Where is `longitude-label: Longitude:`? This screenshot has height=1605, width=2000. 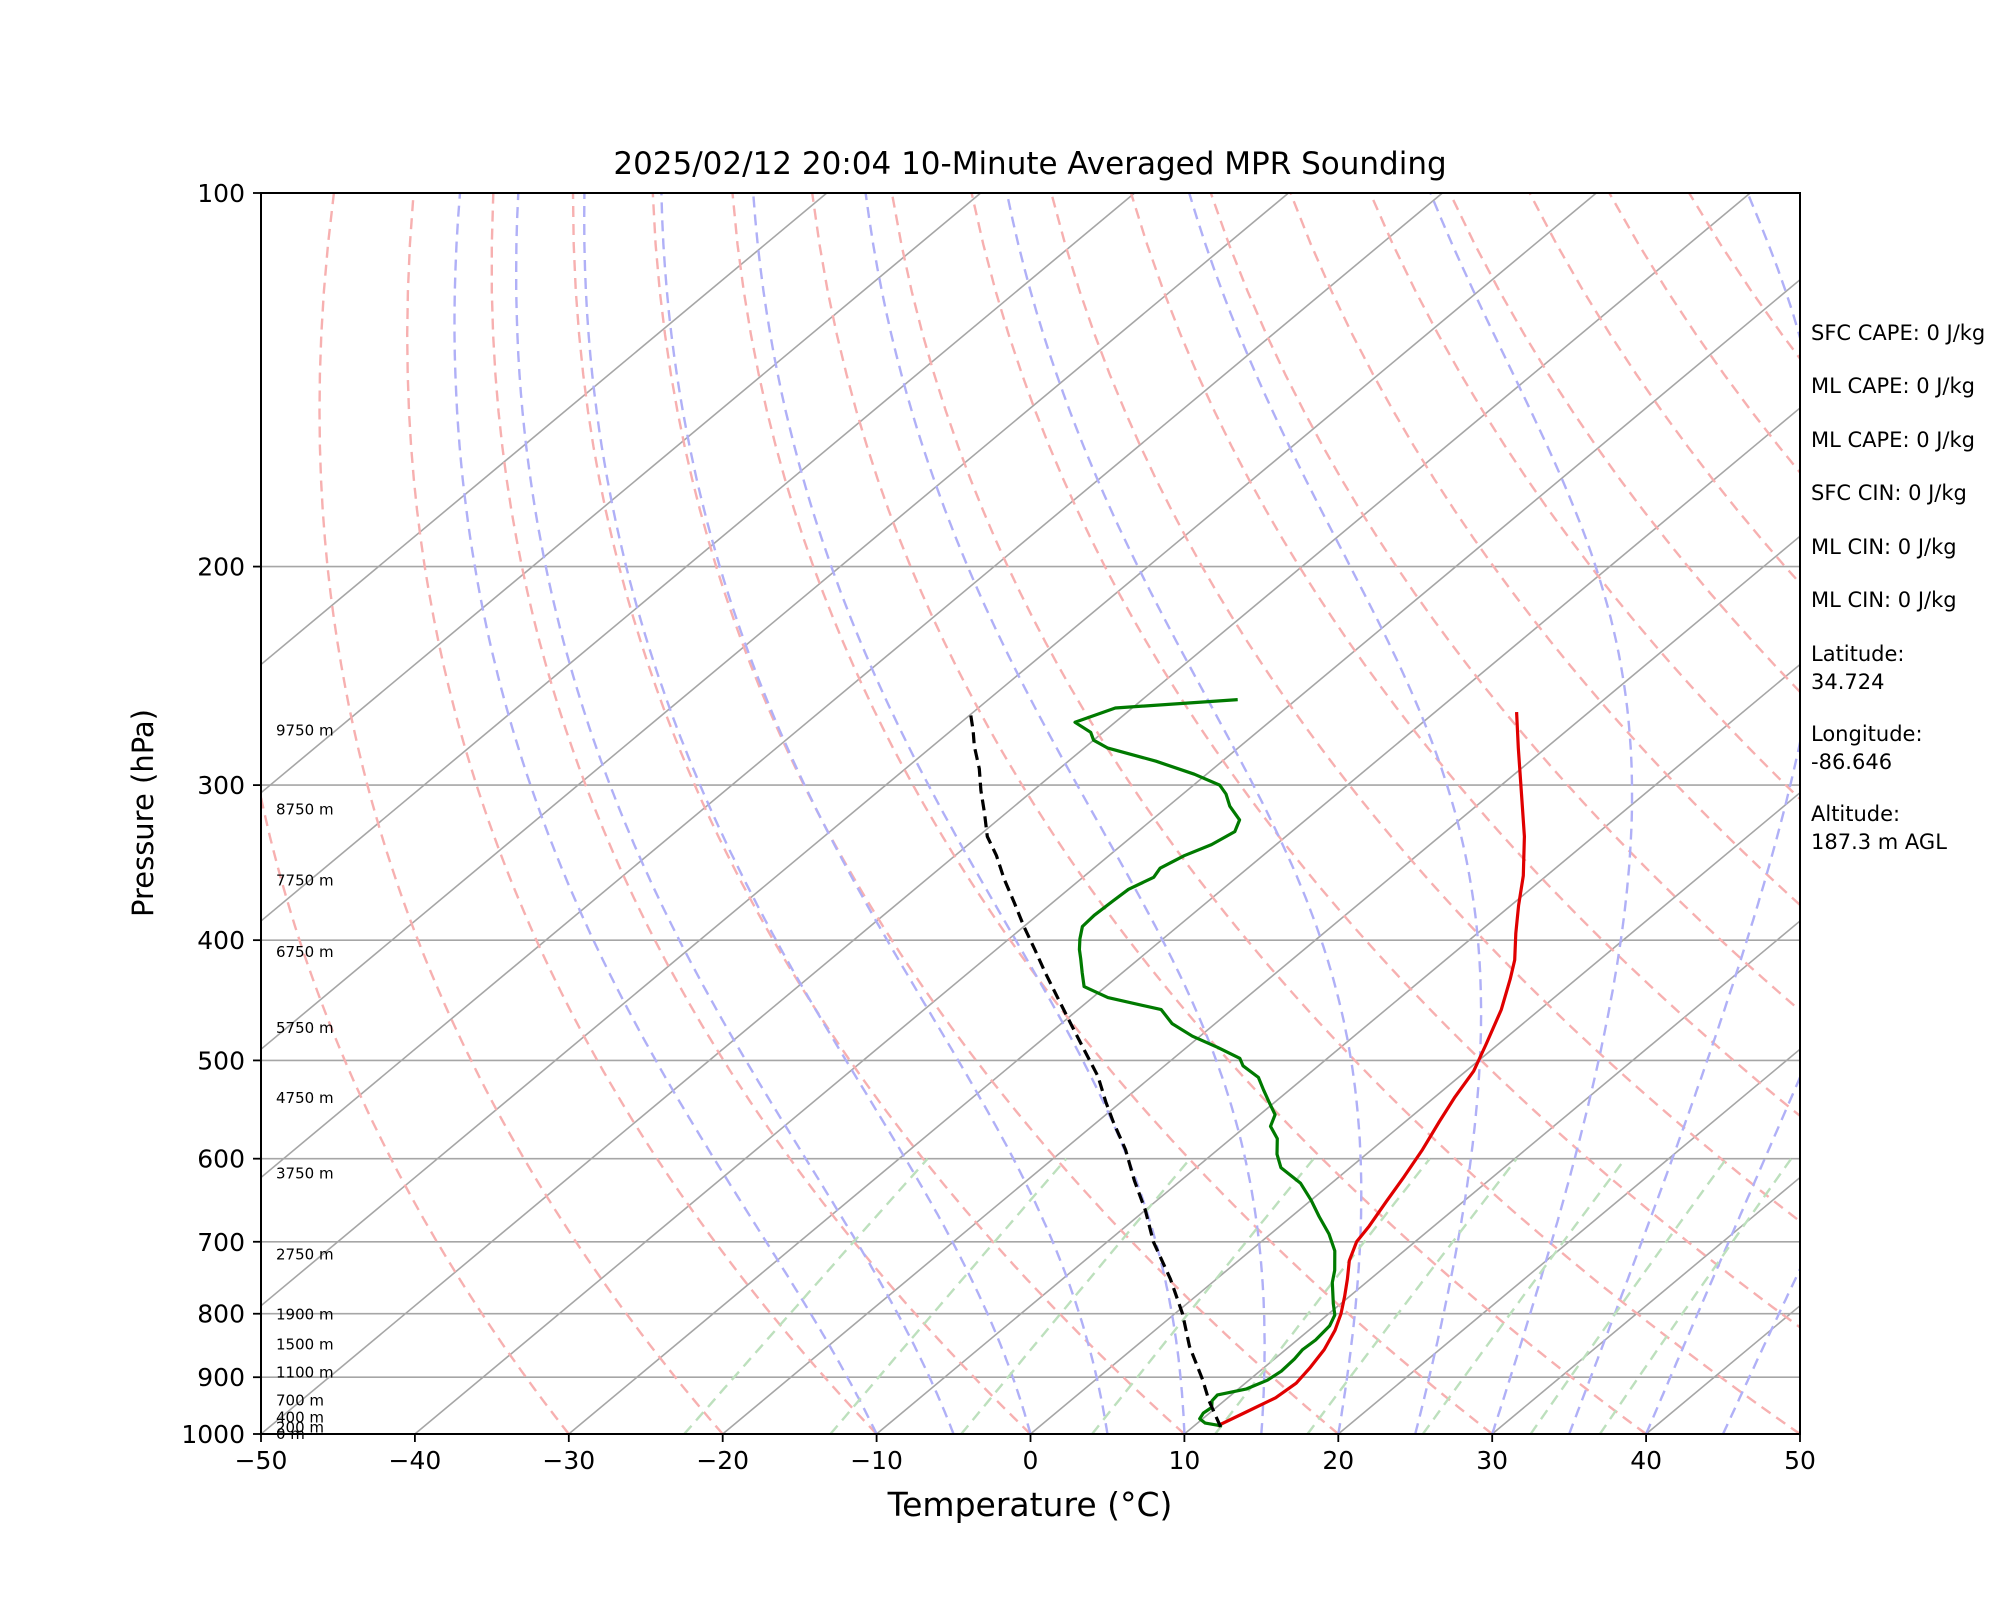
longitude-label: Longitude: is located at coordinates (1867, 734).